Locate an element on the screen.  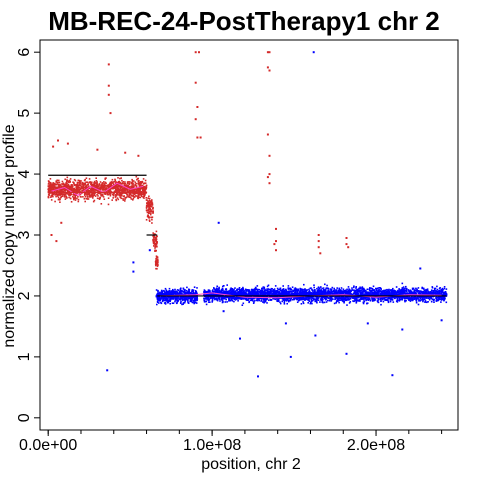
chart-title: MB-REC-24-PostTherapy1 chr 2 is located at coordinates (244, 21).